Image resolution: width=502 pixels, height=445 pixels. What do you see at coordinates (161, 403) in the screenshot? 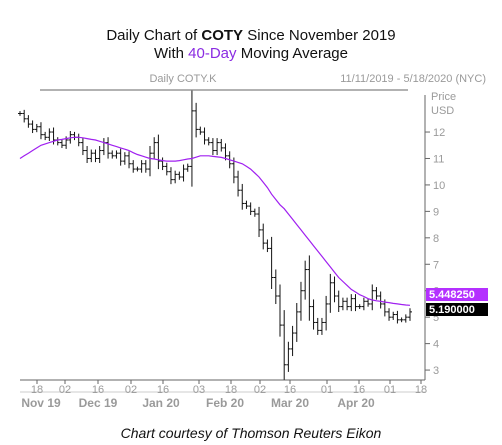
I see `month-label: Jan 20` at bounding box center [161, 403].